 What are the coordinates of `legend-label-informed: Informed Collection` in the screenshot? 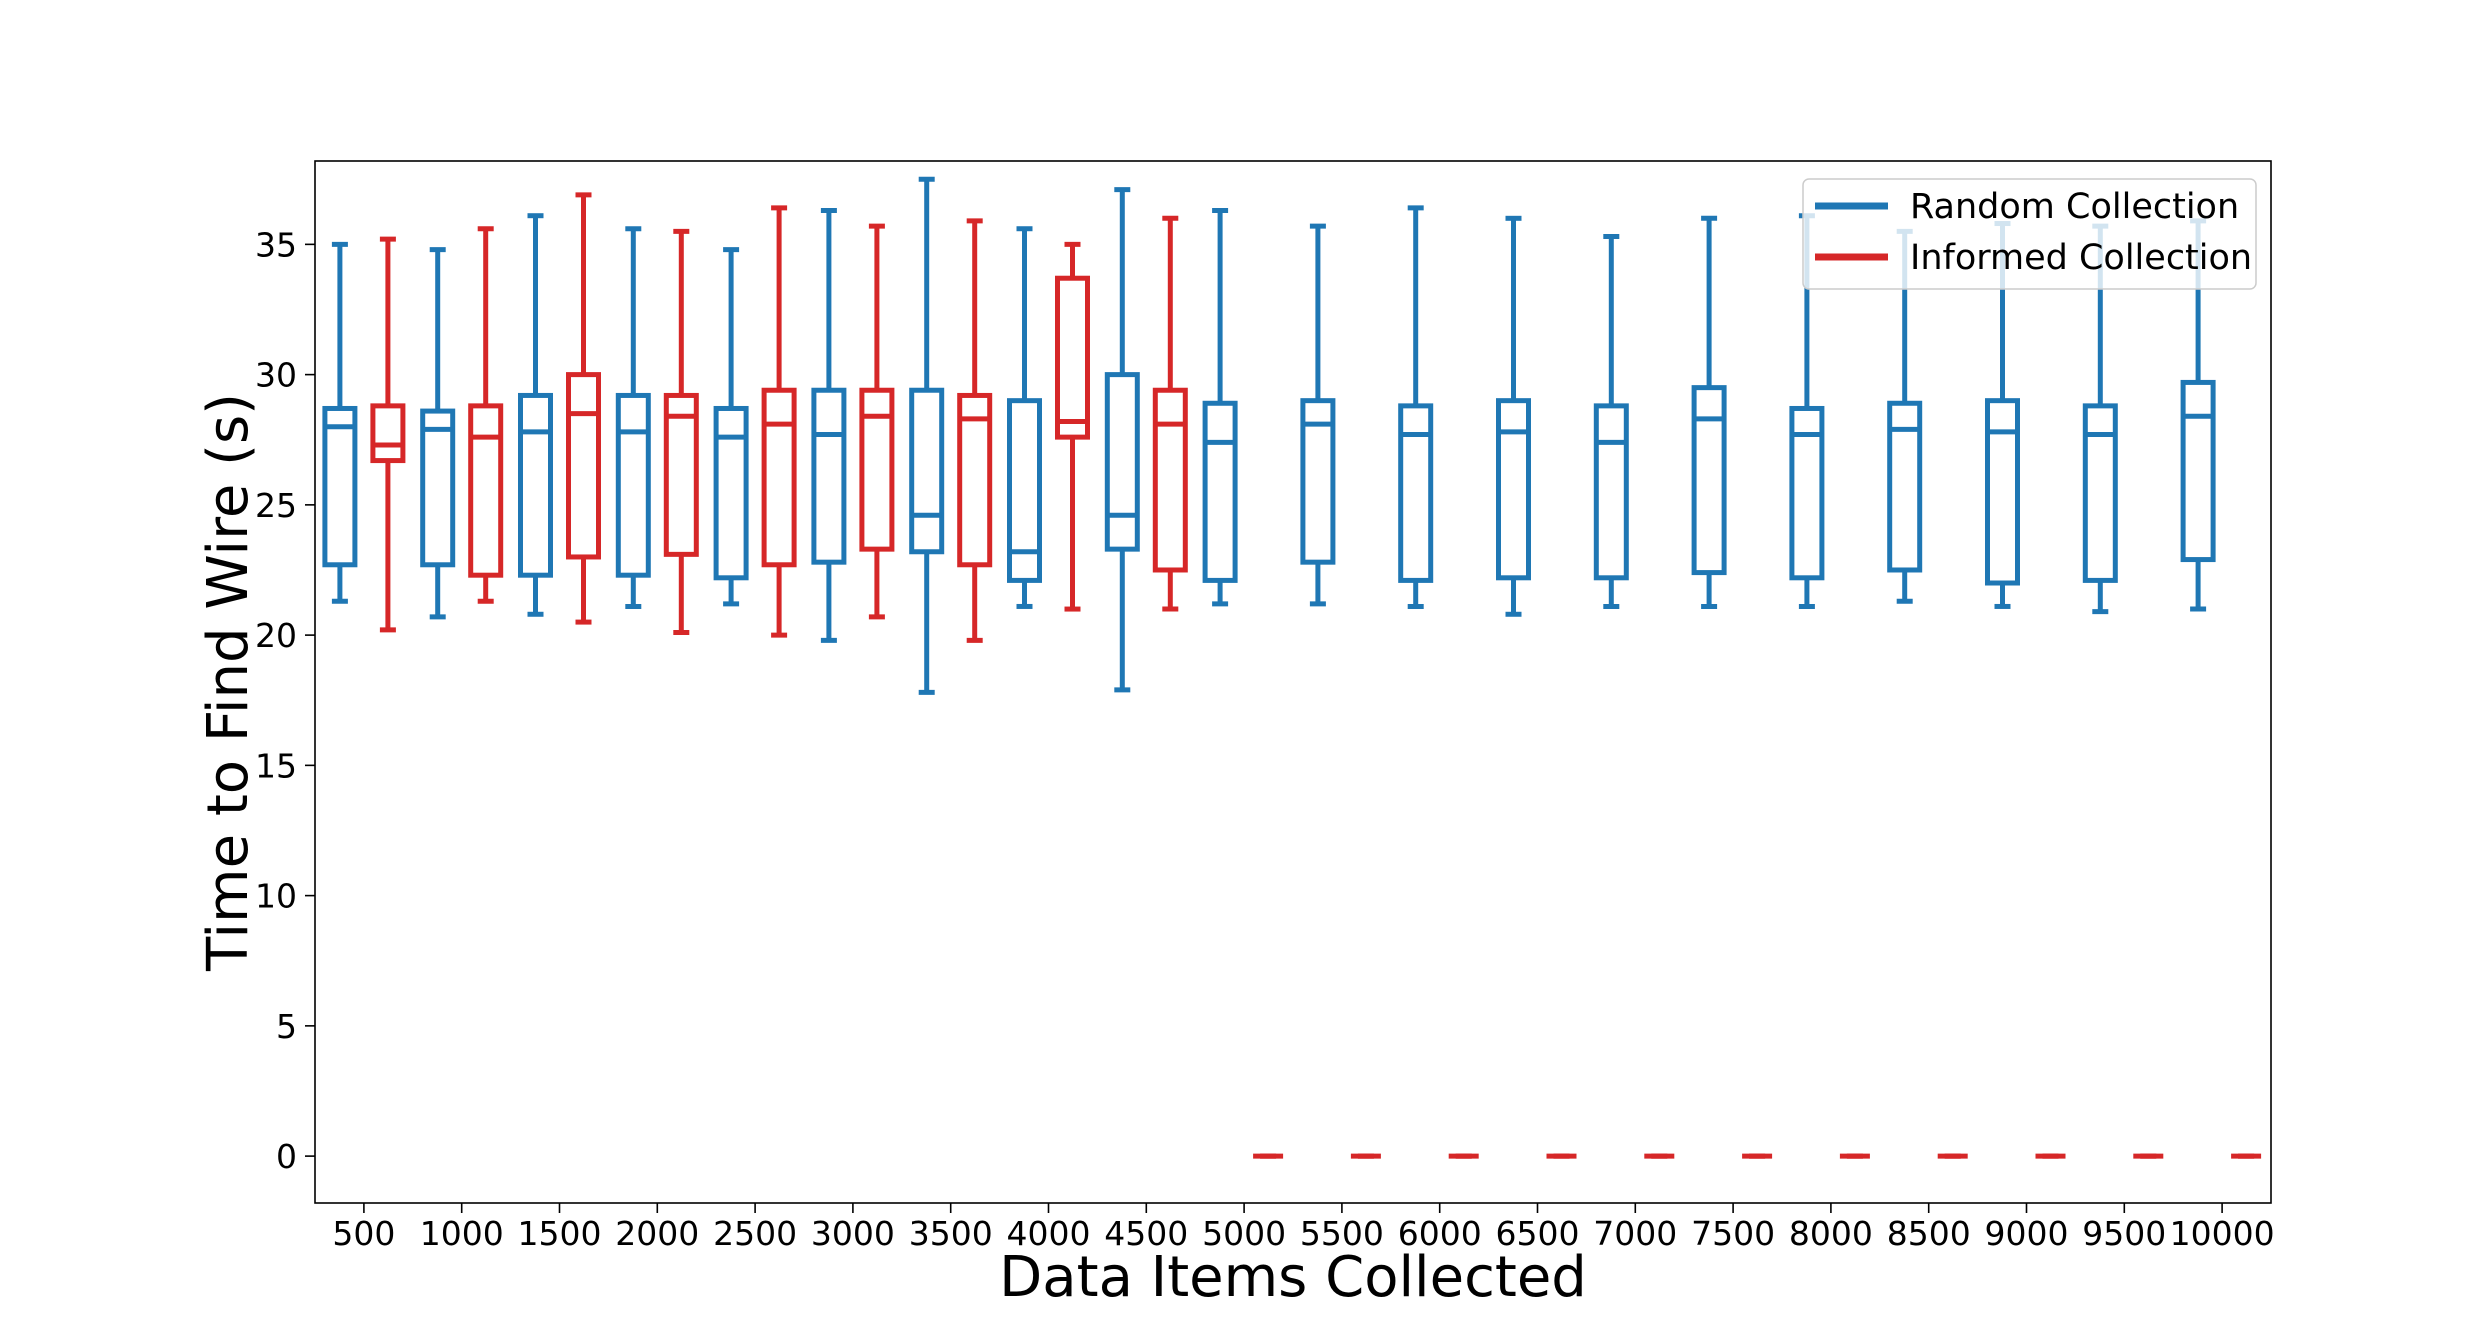 It's located at (2081, 258).